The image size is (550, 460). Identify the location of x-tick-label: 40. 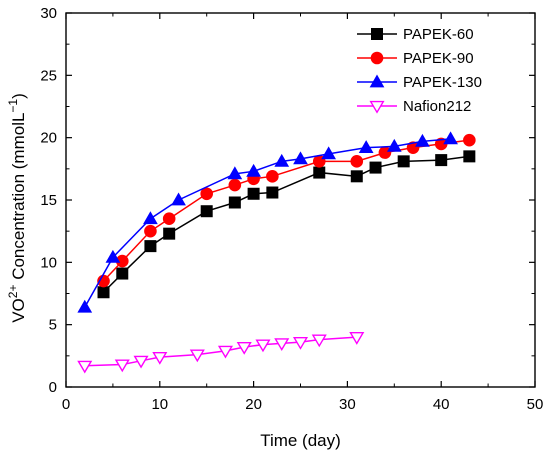
(441, 404).